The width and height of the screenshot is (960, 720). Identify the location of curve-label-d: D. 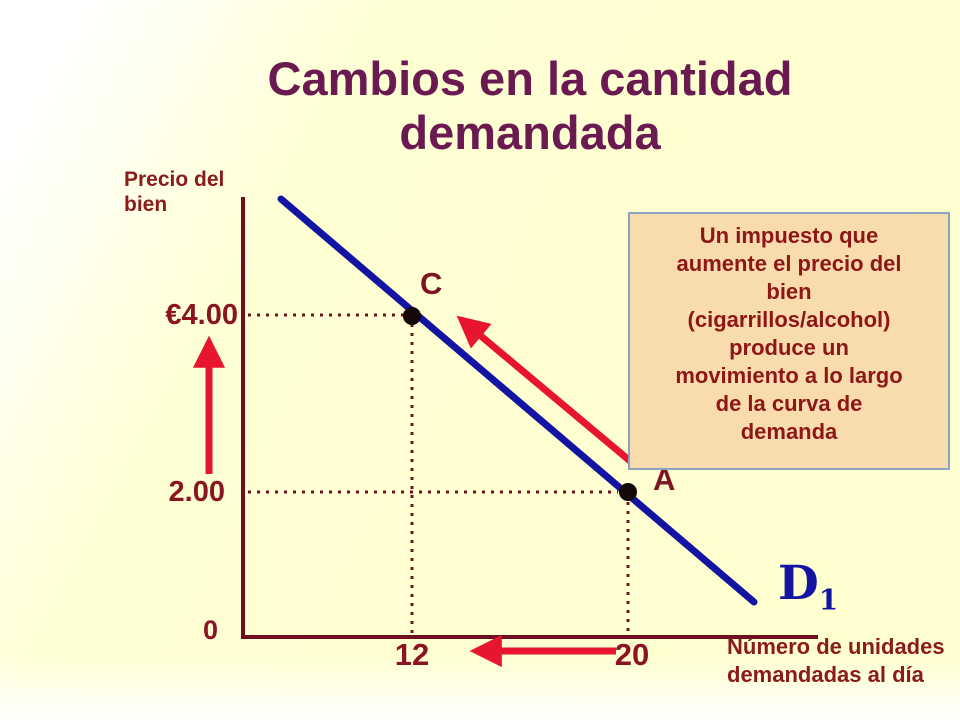
(798, 583).